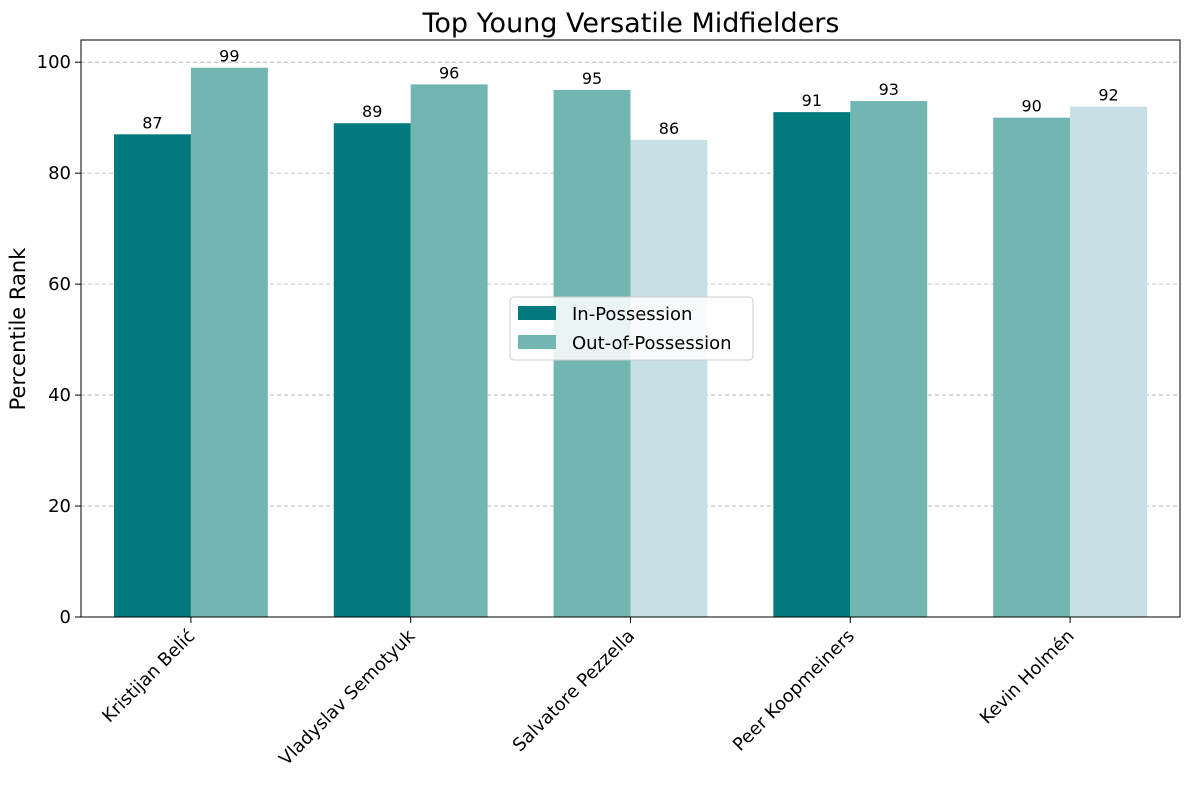 The width and height of the screenshot is (1189, 790). Describe the element at coordinates (1031, 106) in the screenshot. I see `bar-value-label: 90` at that location.